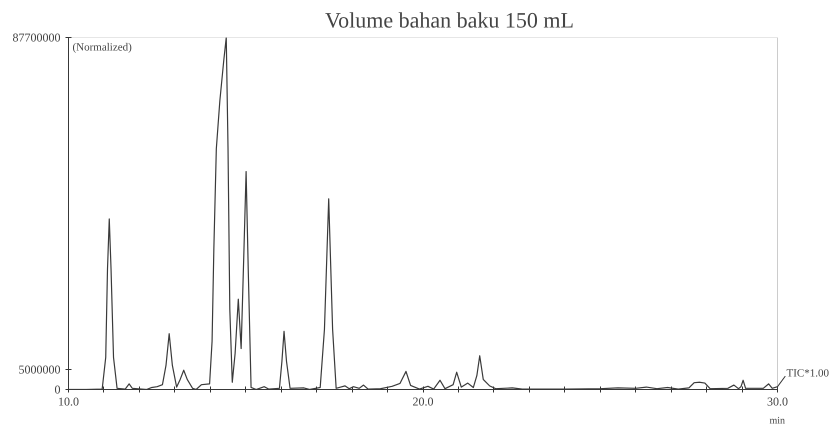 The height and width of the screenshot is (431, 838). Describe the element at coordinates (777, 401) in the screenshot. I see `x-tick-label: 30.0` at that location.